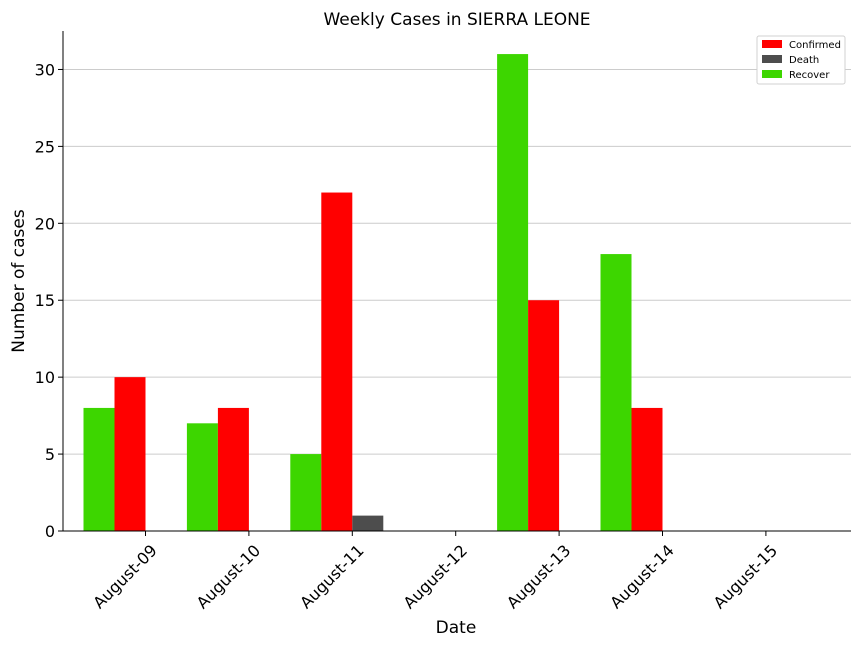 Image resolution: width=864 pixels, height=648 pixels. Describe the element at coordinates (50, 454) in the screenshot. I see `y-tick-label: 5` at that location.